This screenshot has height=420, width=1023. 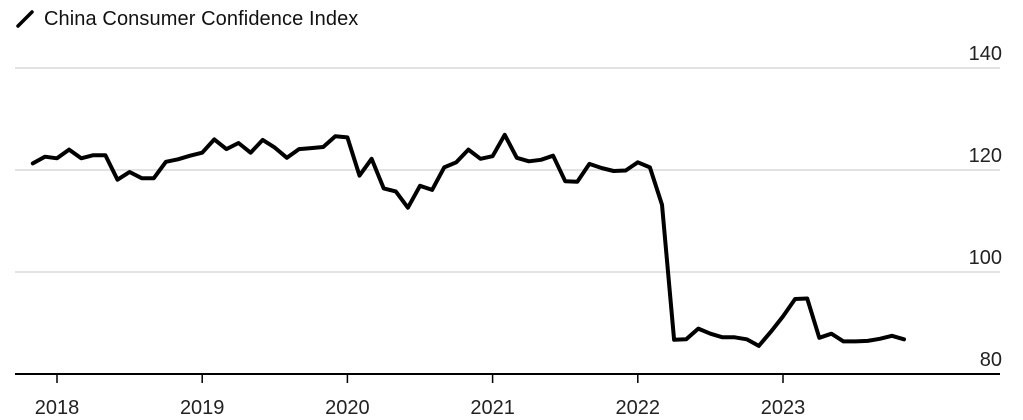 What do you see at coordinates (202, 408) in the screenshot?
I see `x-tick-label-2019: 2019` at bounding box center [202, 408].